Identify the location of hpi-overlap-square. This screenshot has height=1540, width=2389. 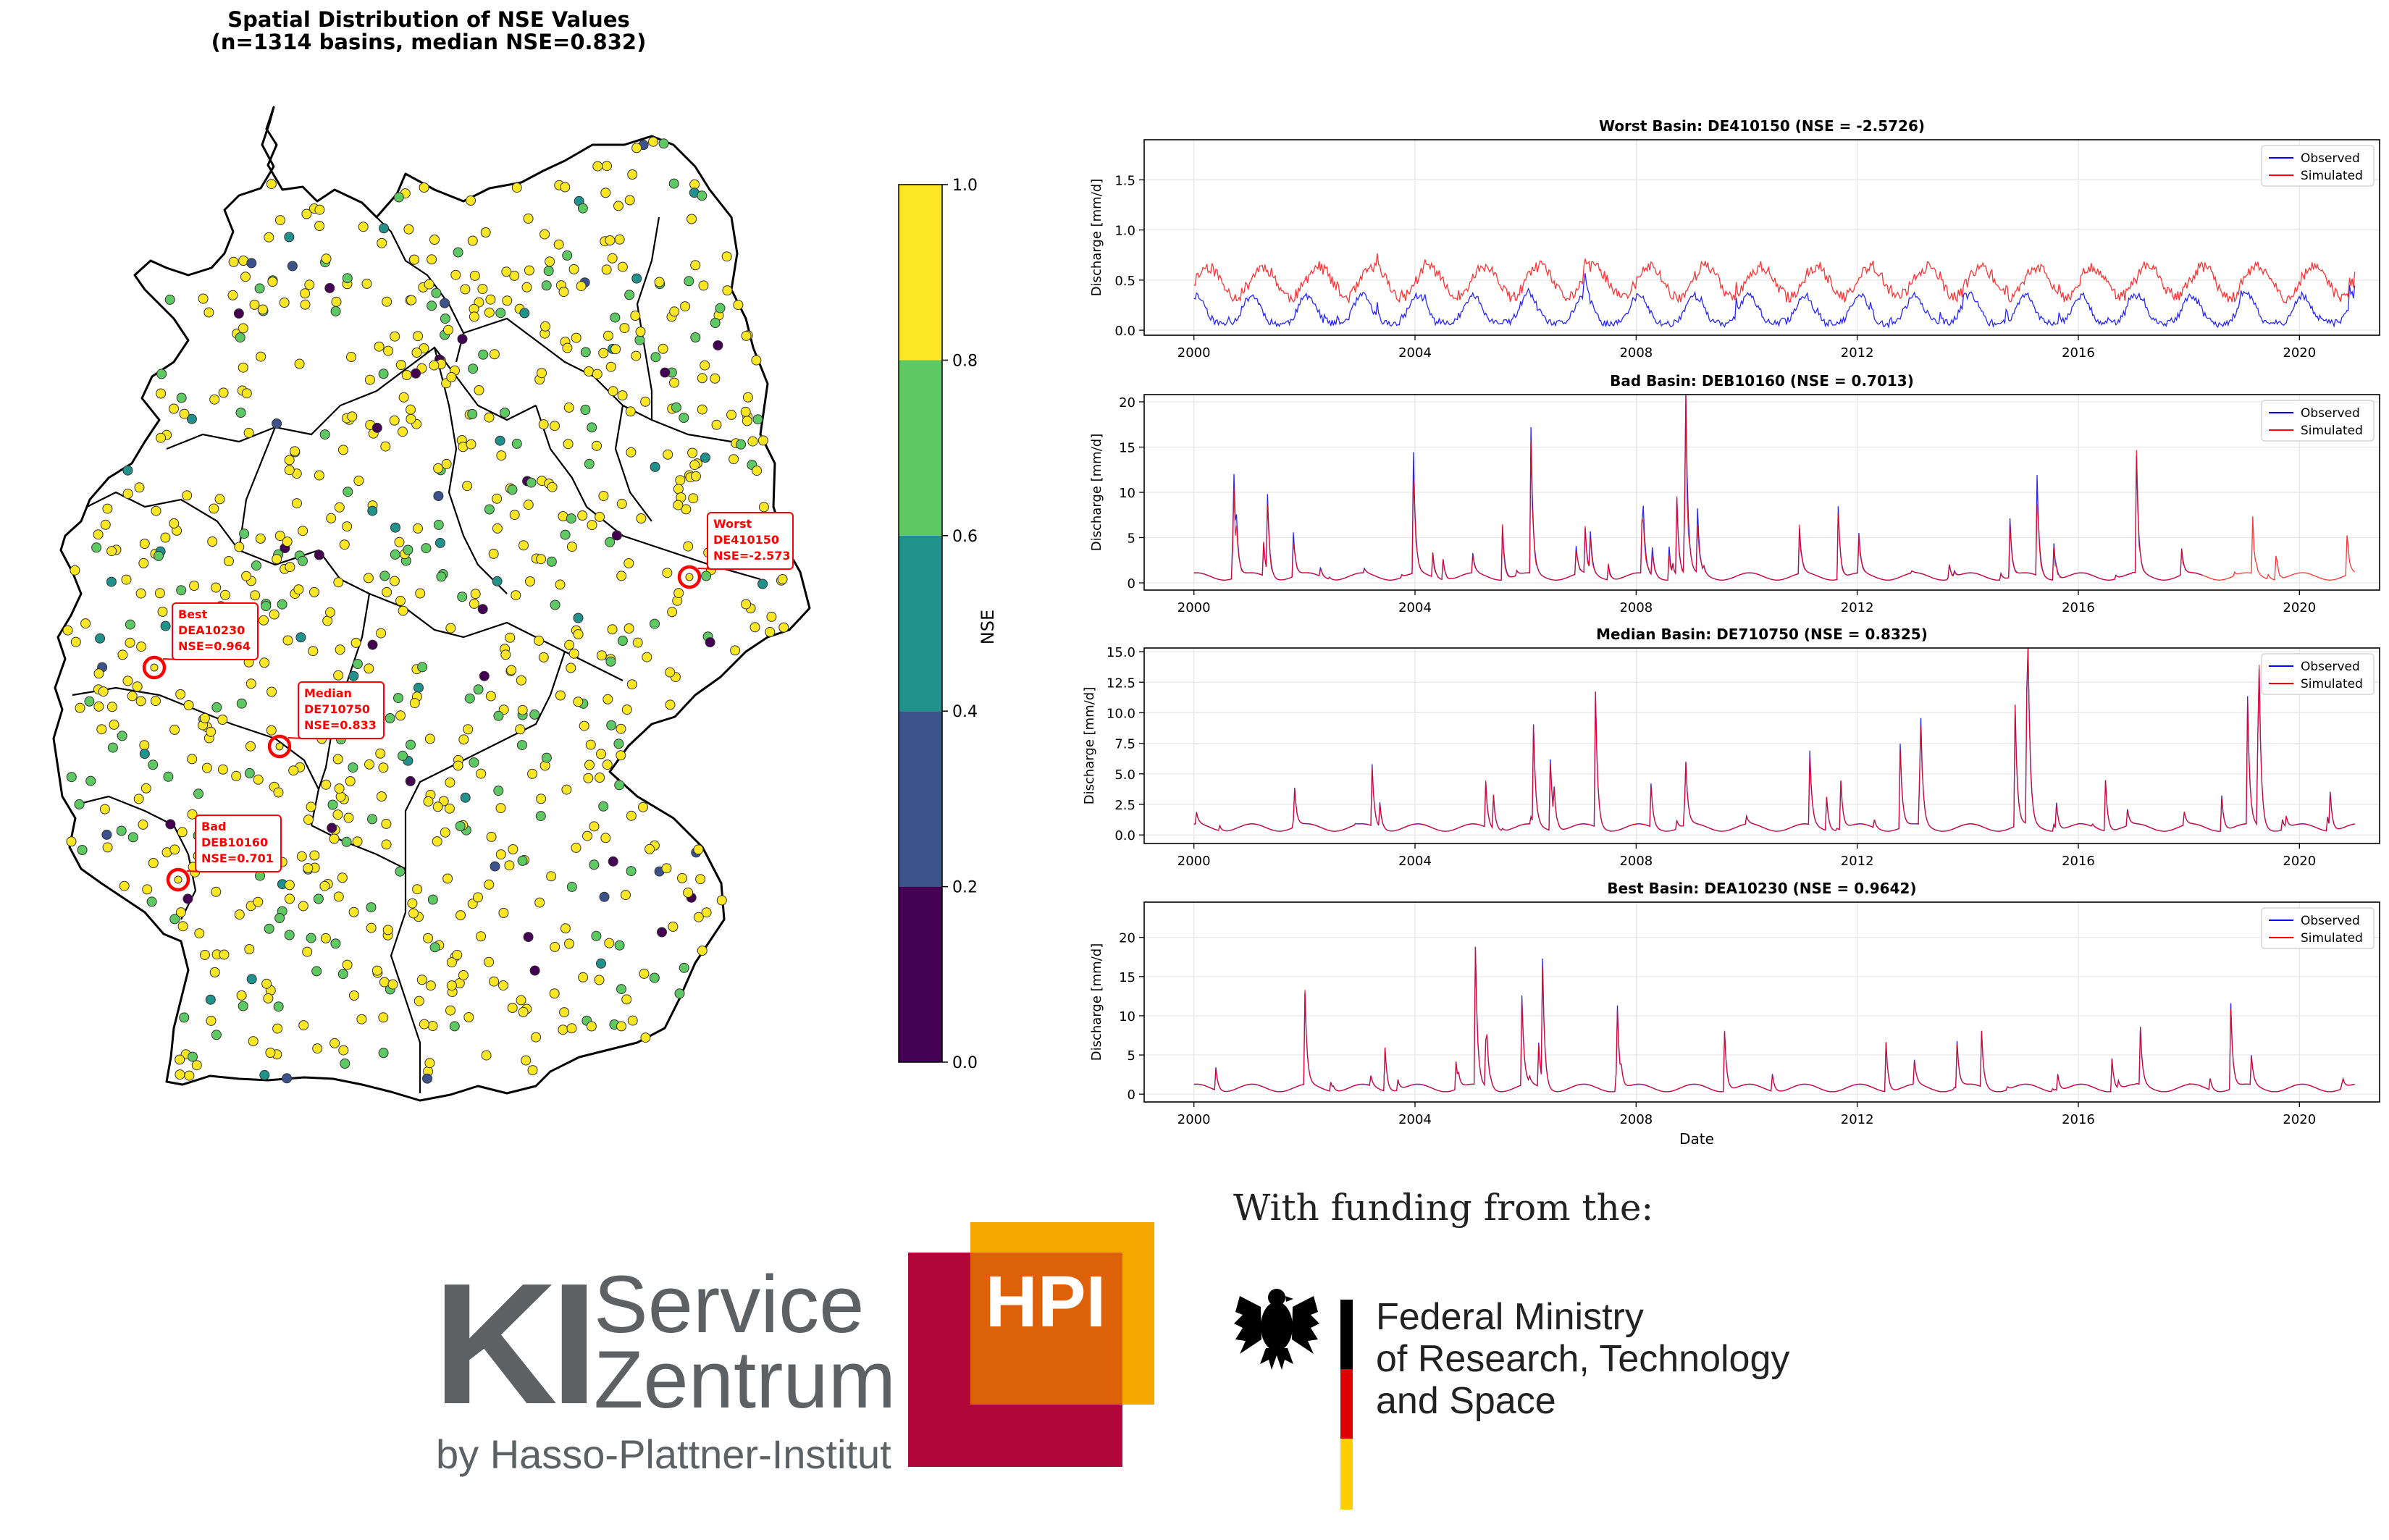
(1046, 1329).